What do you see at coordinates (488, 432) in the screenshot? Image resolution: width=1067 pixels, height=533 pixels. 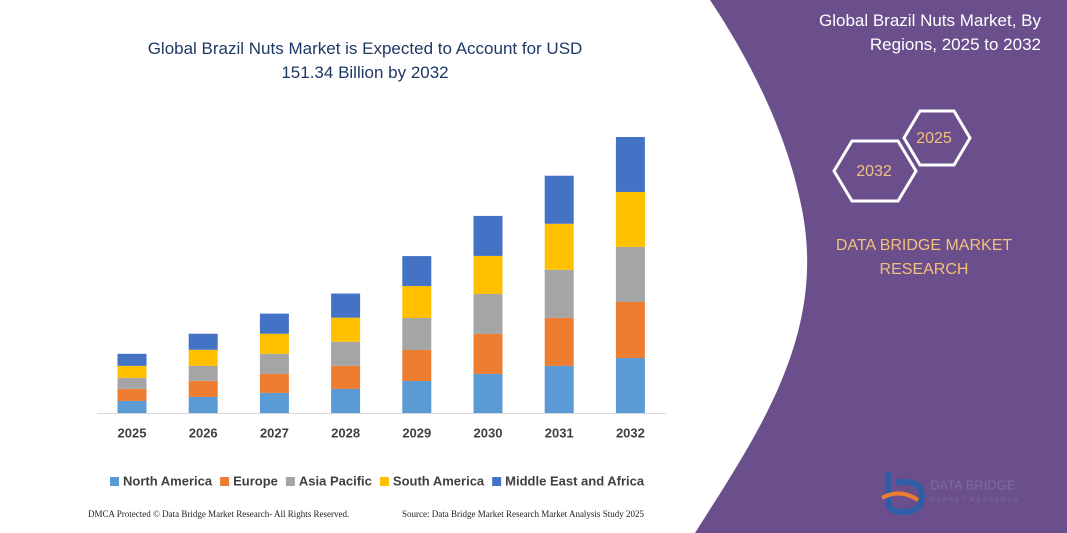 I see `x-tick-label: 2030` at bounding box center [488, 432].